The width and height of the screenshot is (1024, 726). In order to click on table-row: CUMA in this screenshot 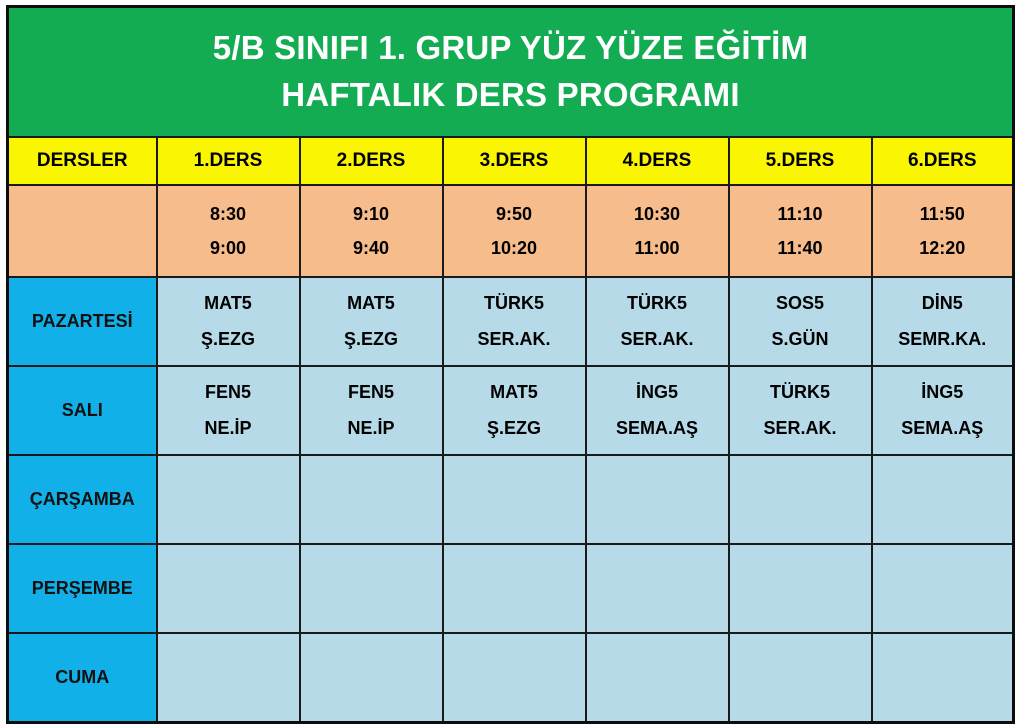, I will do `click(510, 677)`.